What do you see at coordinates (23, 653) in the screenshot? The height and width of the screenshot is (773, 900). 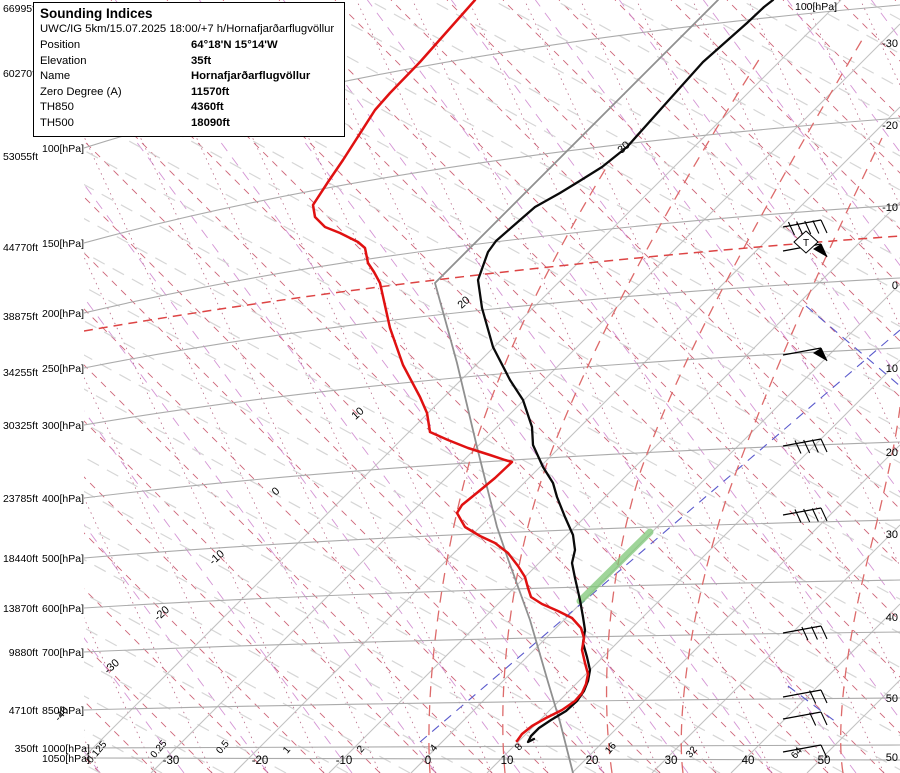 I see `altitude-ft-label: 9880ft` at bounding box center [23, 653].